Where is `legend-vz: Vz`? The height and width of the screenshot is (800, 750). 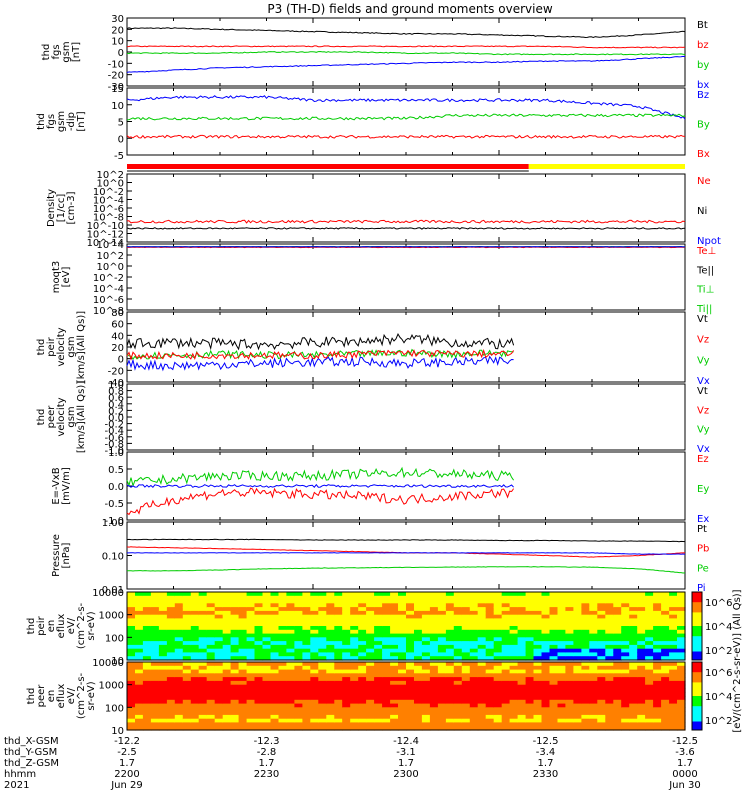
legend-vz: Vz is located at coordinates (703, 410).